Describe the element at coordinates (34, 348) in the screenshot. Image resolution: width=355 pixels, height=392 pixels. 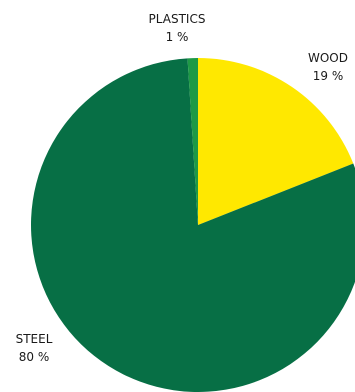
I see `label-steel: STEEL 80 %` at that location.